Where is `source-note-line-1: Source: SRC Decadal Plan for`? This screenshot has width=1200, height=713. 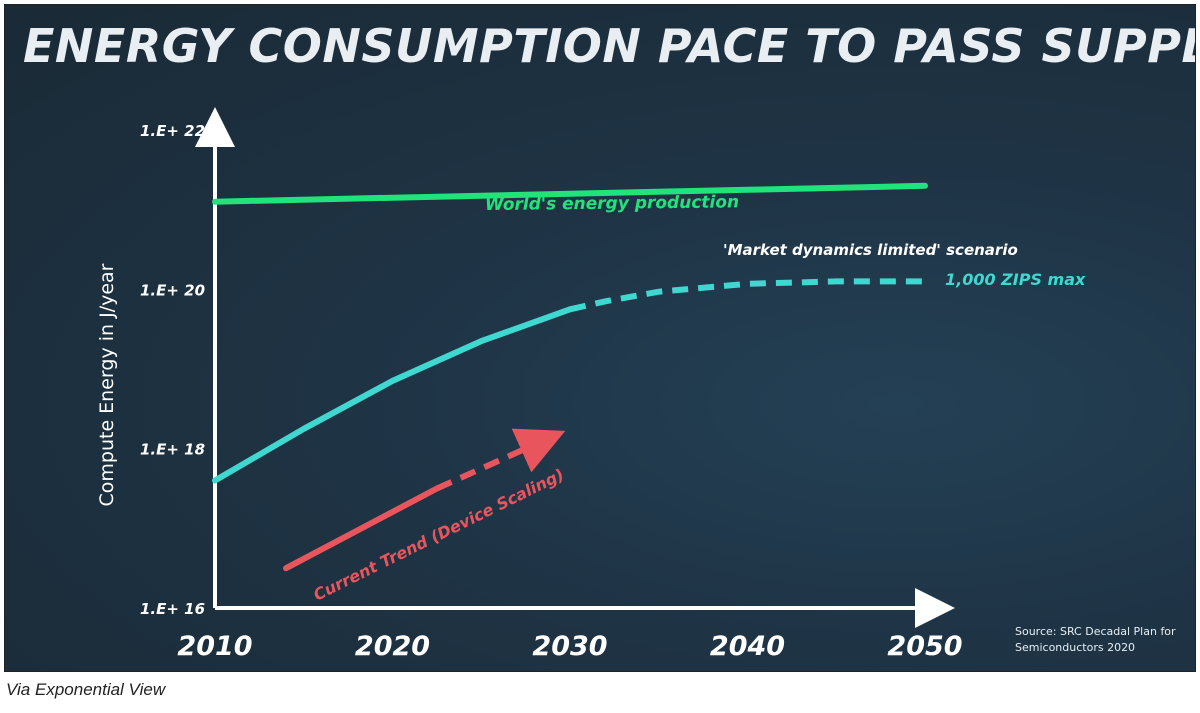 source-note-line-1: Source: SRC Decadal Plan for is located at coordinates (1095, 631).